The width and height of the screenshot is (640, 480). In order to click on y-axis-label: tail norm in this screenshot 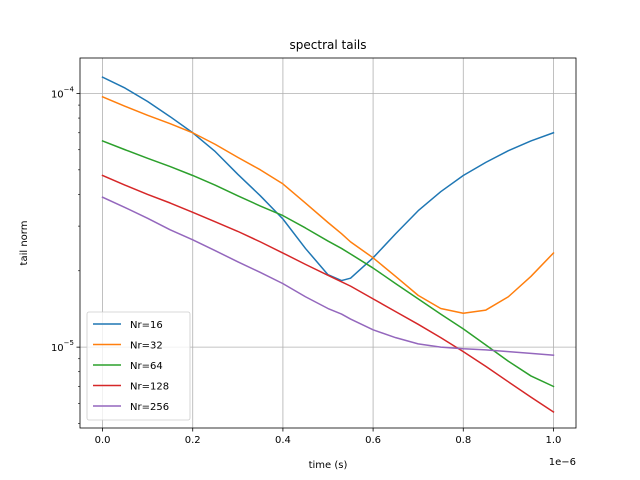, I will do `click(24, 243)`.